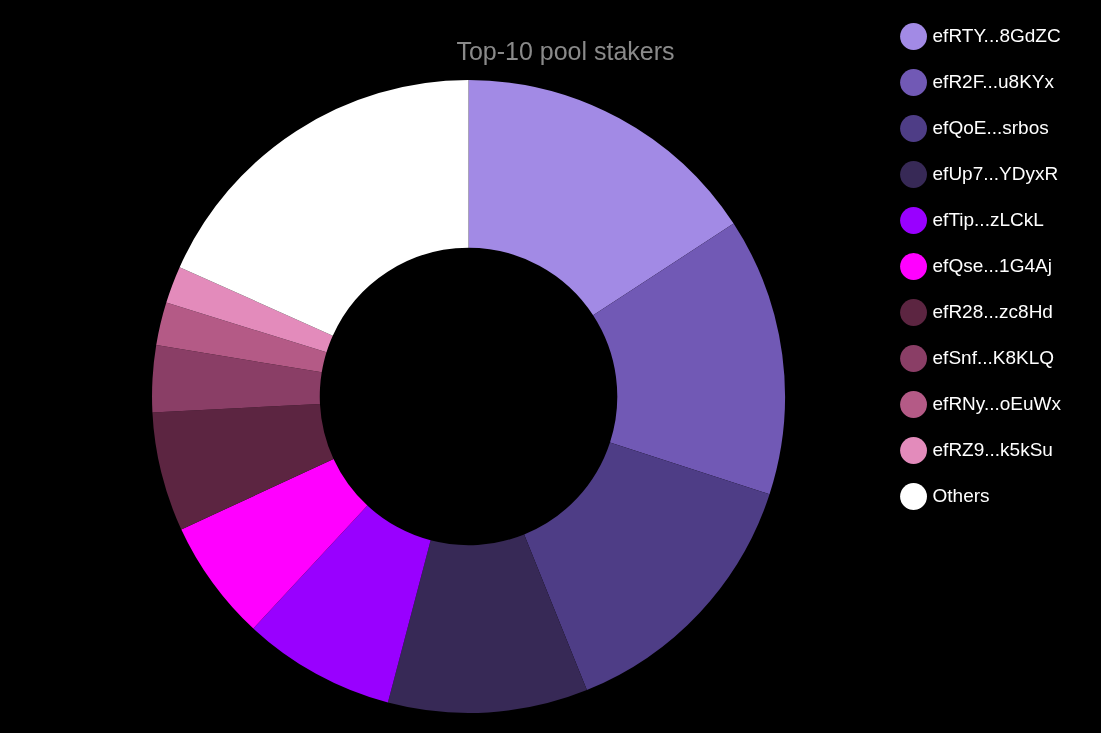 The image size is (1101, 733). What do you see at coordinates (990, 127) in the screenshot?
I see `legend-label: efQoE...srbos` at bounding box center [990, 127].